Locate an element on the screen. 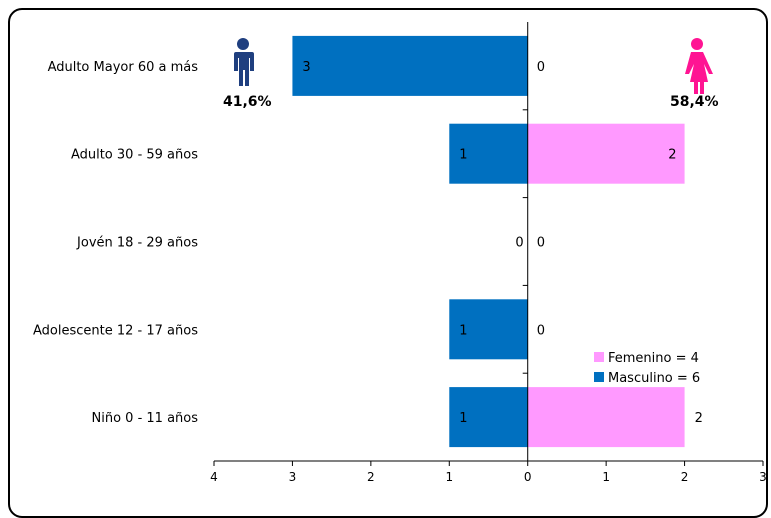 The image size is (771, 518). category-label: Adolescente 12 - 17 años is located at coordinates (115, 330).